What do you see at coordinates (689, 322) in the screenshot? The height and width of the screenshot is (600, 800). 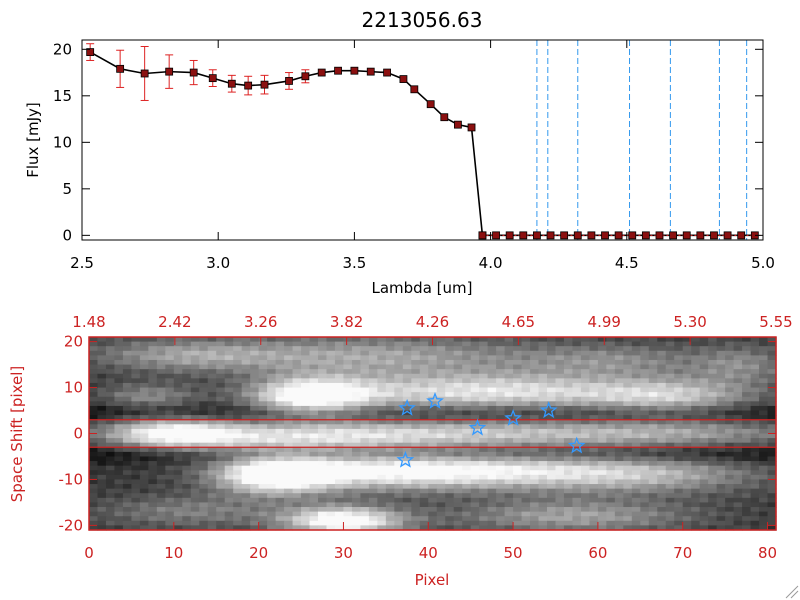 I see `top-tick-label: 5.30` at bounding box center [689, 322].